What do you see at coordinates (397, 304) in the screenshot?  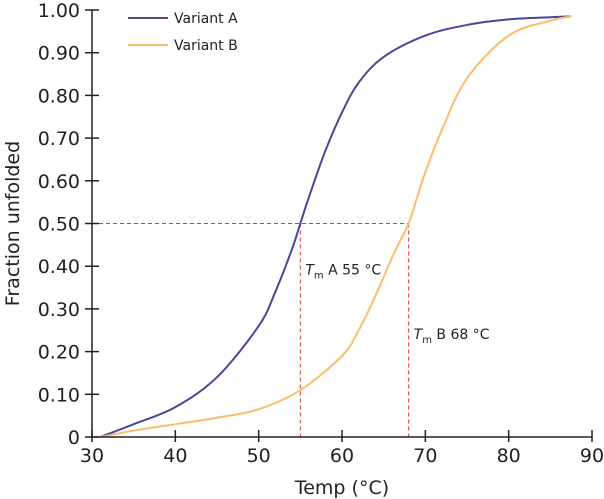 I see `annotations: Tm A 55 °C Tm B 68 °C` at bounding box center [397, 304].